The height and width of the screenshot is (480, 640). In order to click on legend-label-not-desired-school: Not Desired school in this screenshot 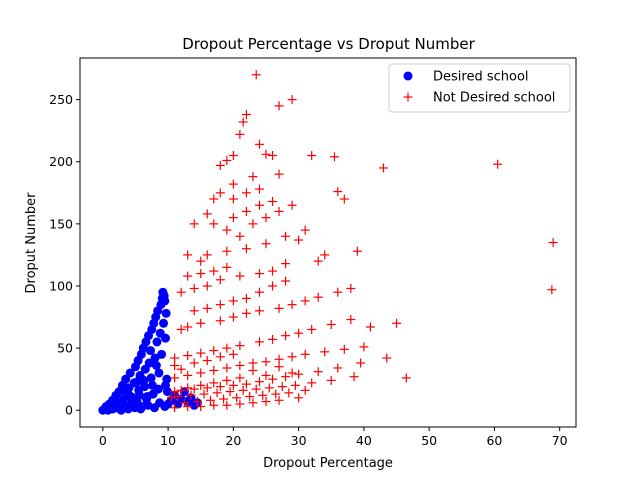, I will do `click(494, 98)`.